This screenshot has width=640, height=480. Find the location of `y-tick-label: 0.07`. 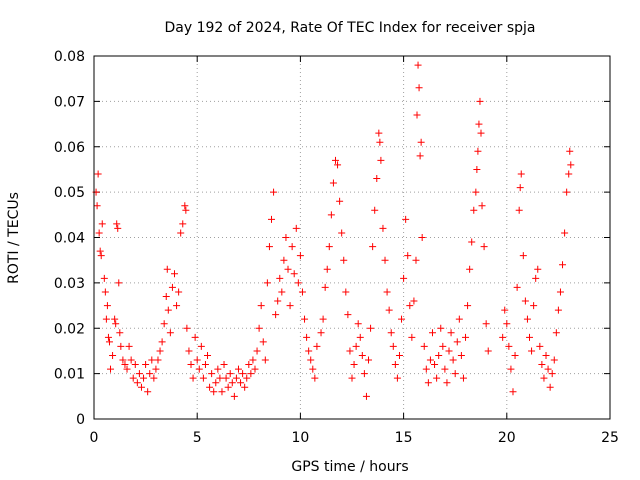

y-tick-label: 0.07 is located at coordinates (69, 102).